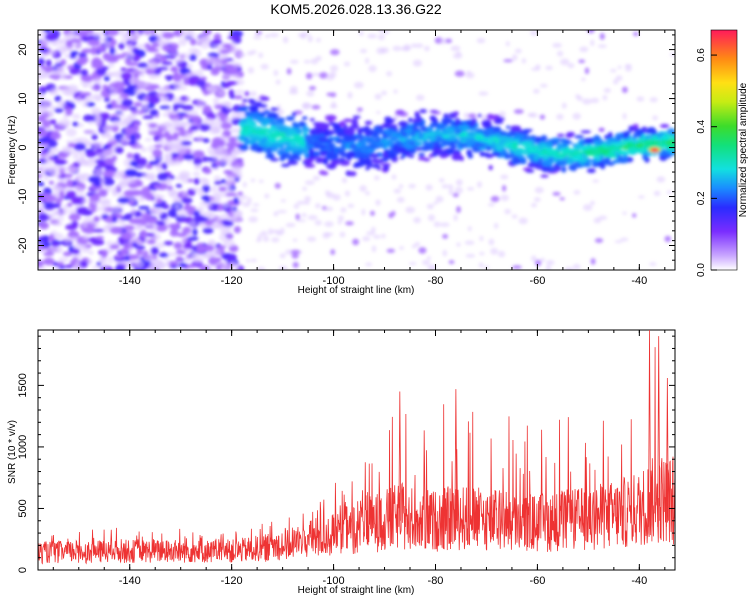 The image size is (750, 600). I want to click on spectrogram-x-tick-label-0: -140, so click(130, 281).